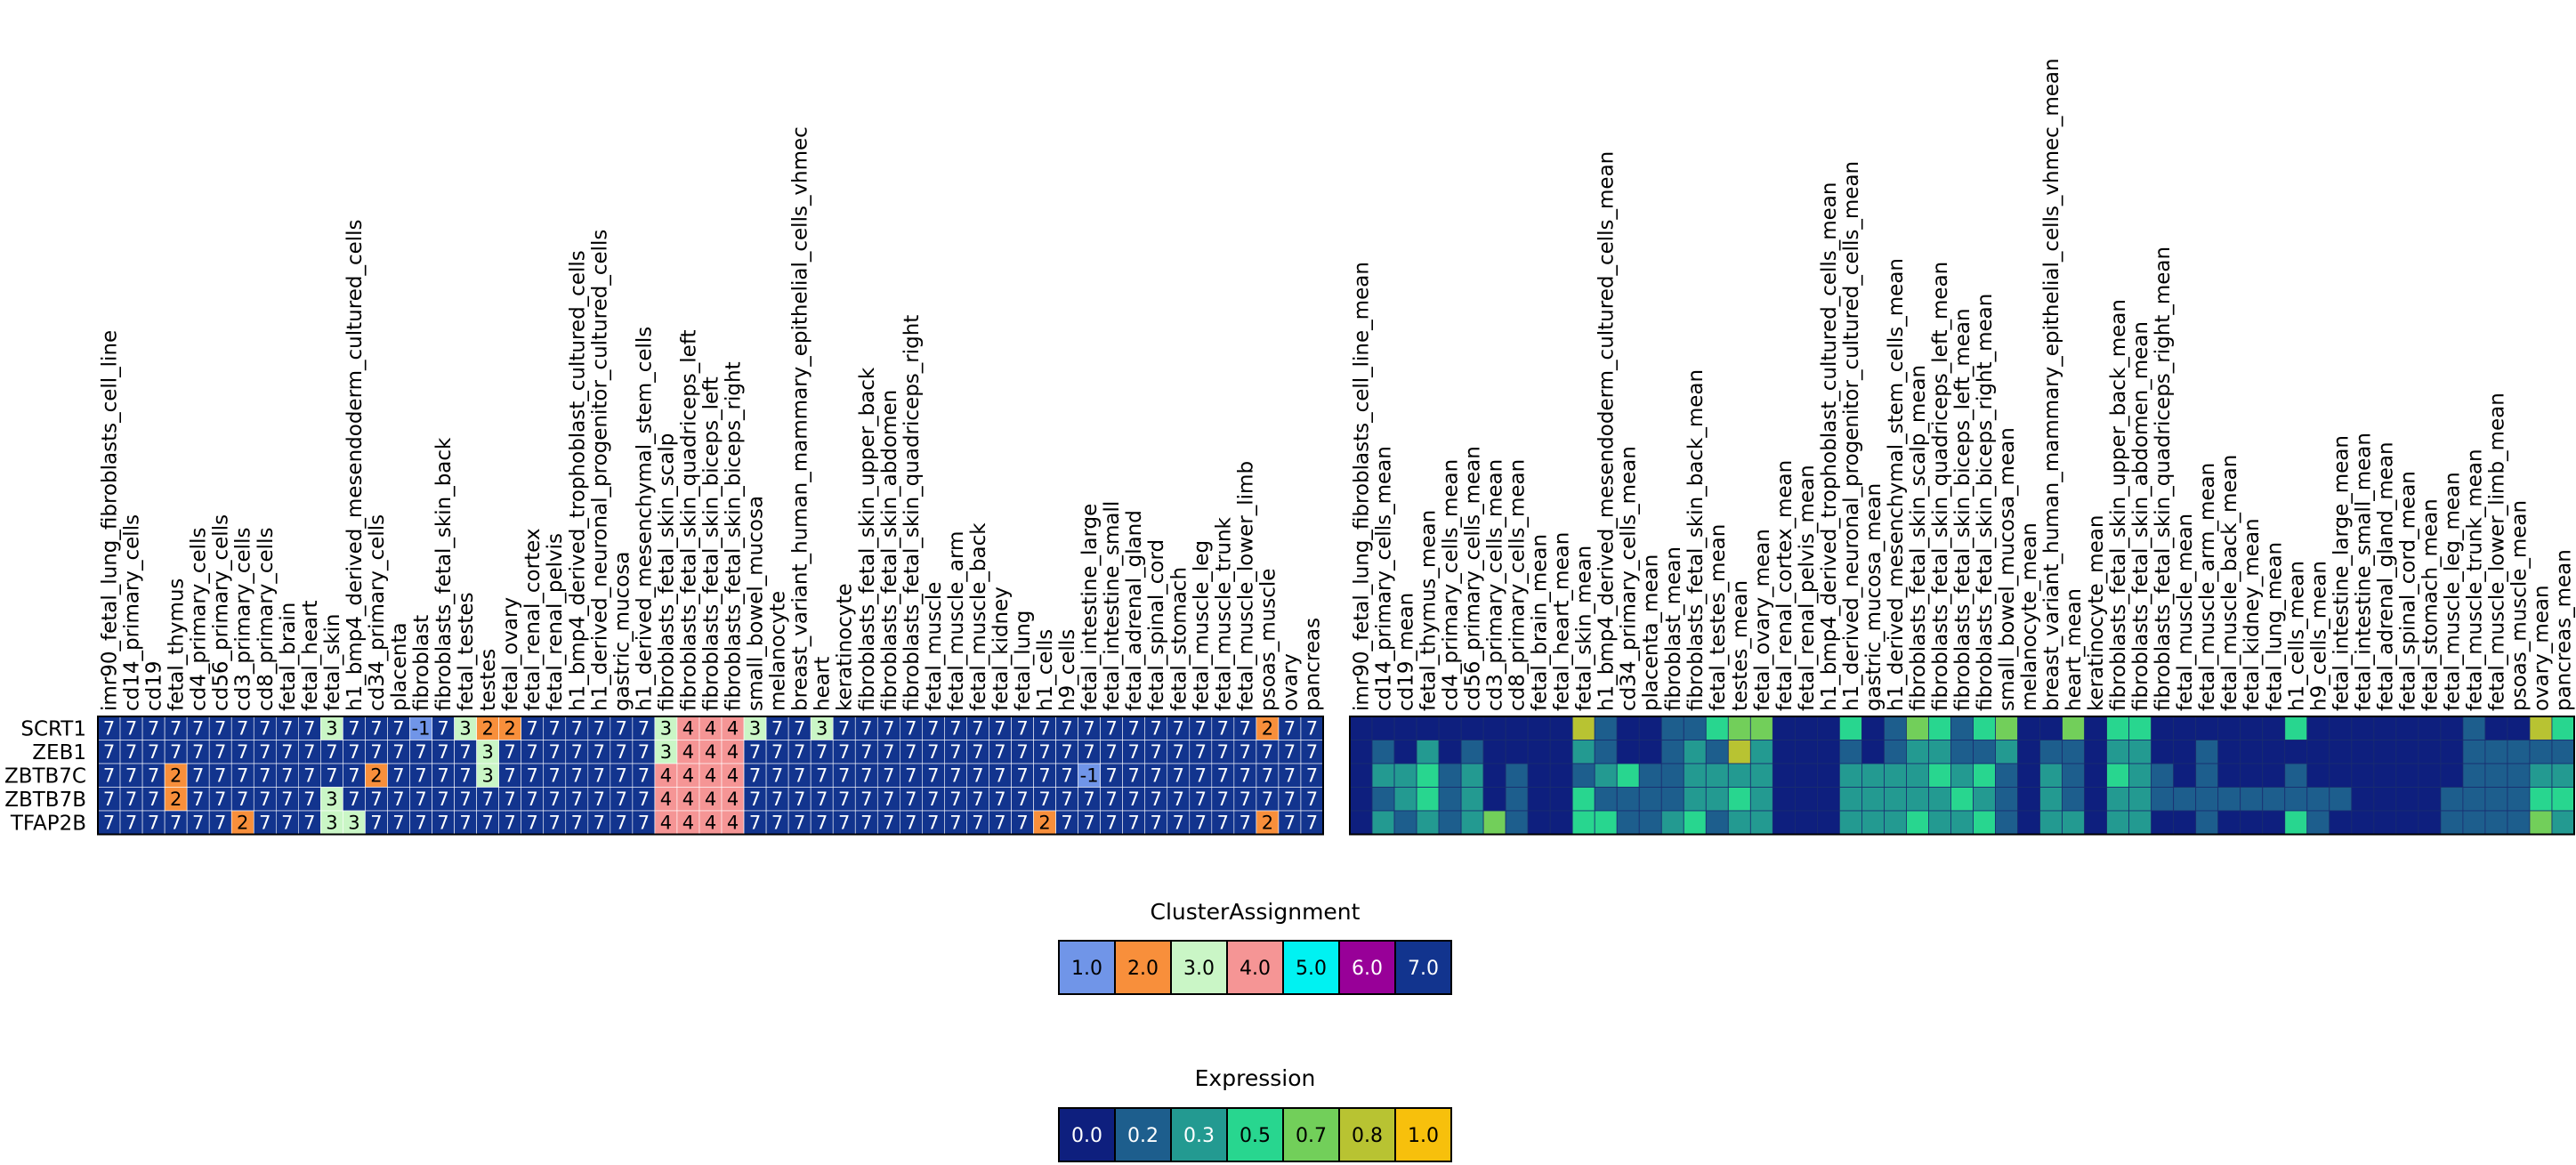  I want to click on column-label: small_bowel_mucosa_mean, so click(2007, 569).